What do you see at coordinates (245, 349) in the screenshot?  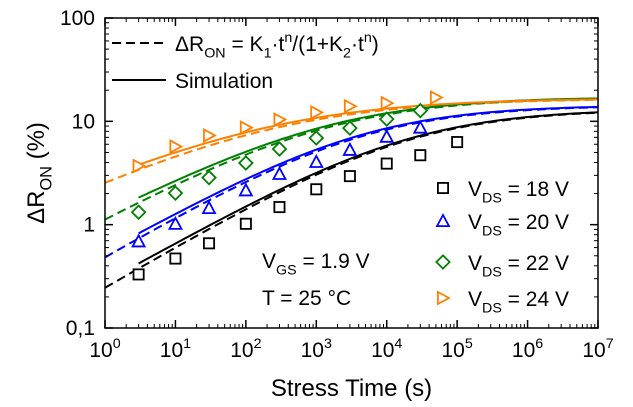 I see `x-tick-label: 10²` at bounding box center [245, 349].